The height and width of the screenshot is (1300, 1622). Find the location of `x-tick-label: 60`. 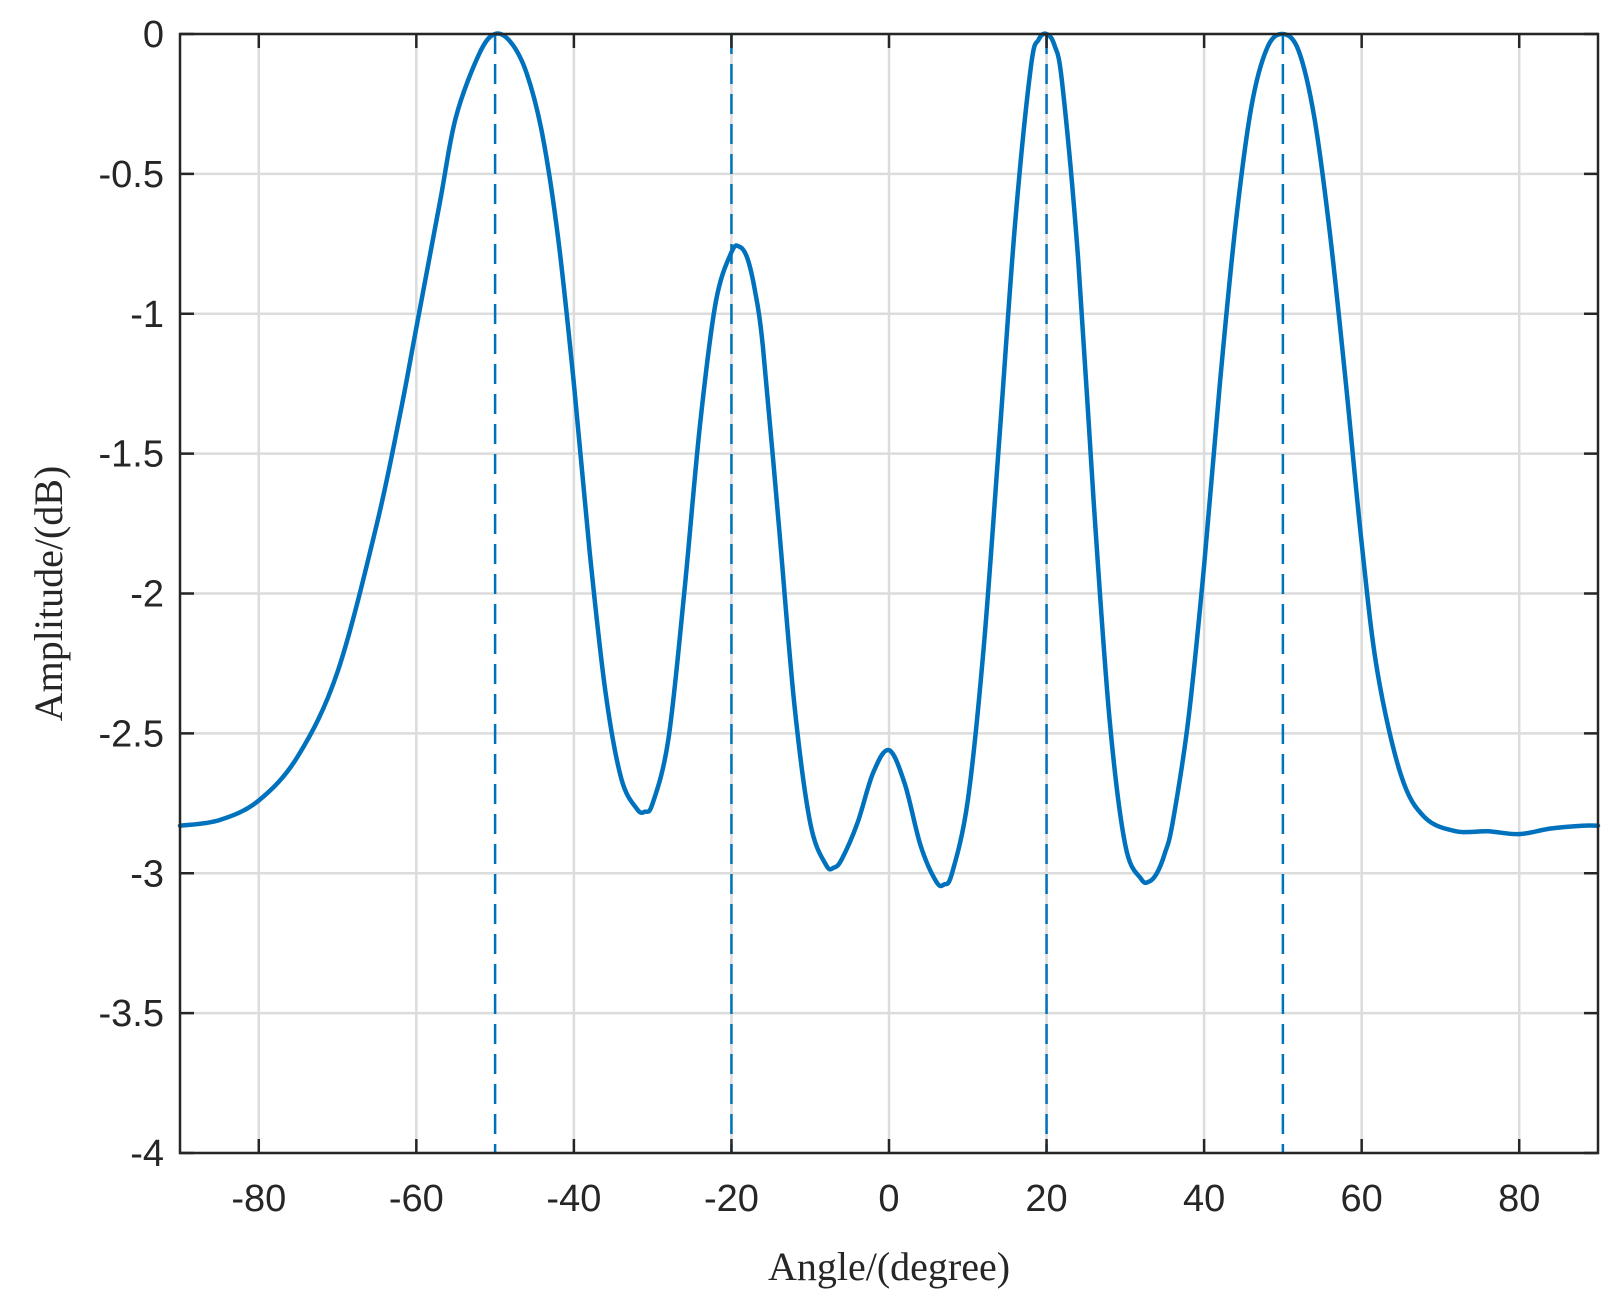

x-tick-label: 60 is located at coordinates (1362, 1199).